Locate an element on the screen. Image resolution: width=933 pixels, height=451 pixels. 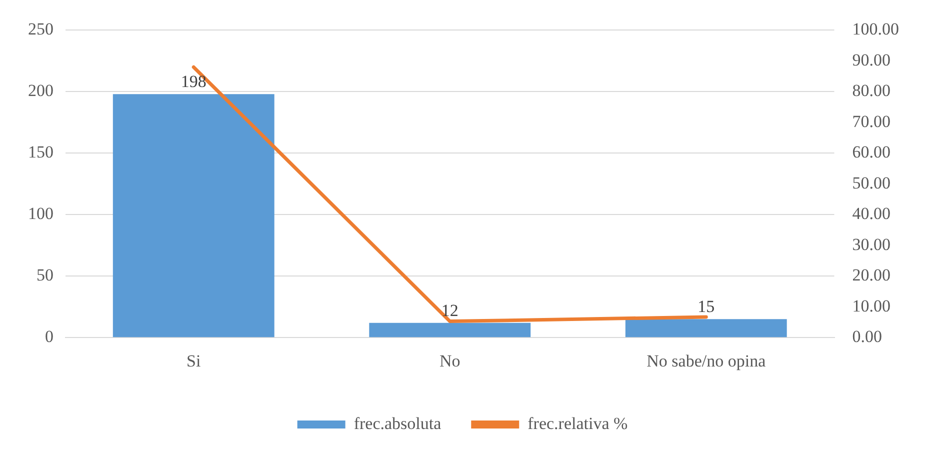
y2-tick-label: 10.00 is located at coordinates (871, 306).